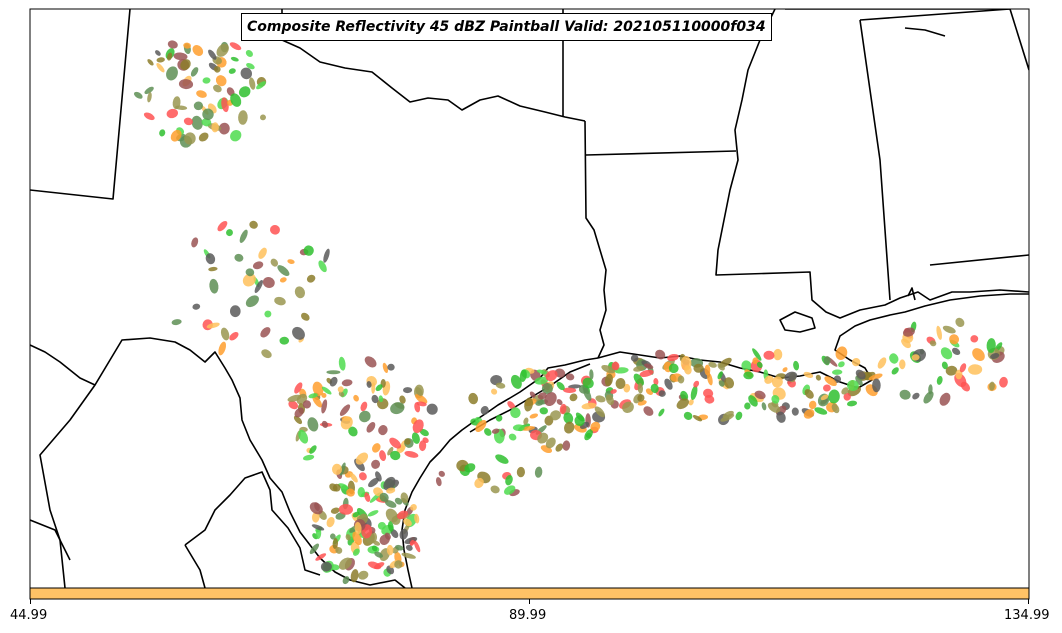 This screenshot has width=1062, height=633. I want to click on al-ga-border, so click(1019, 40).